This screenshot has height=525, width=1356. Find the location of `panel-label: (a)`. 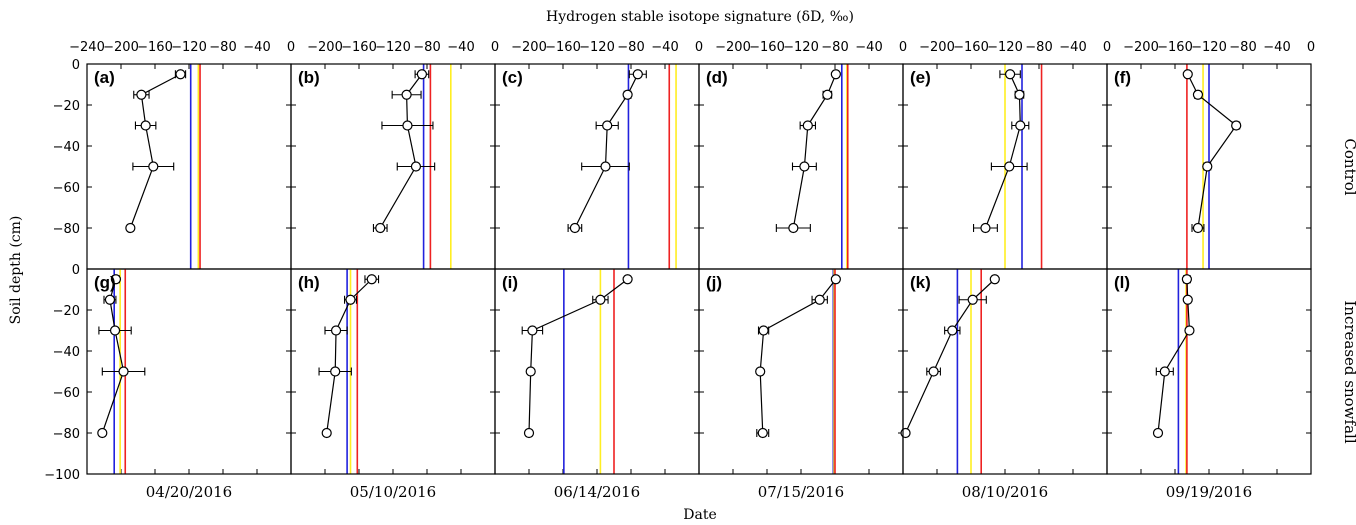

panel-label: (a) is located at coordinates (104, 77).